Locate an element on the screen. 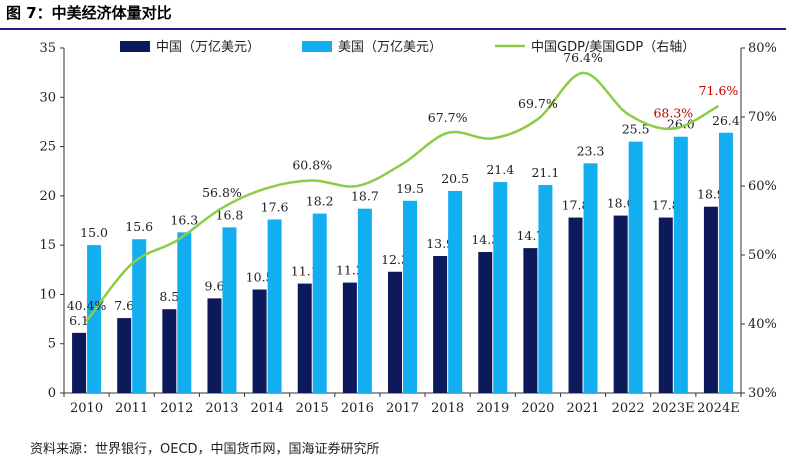  ratio-label: 40.4% is located at coordinates (87, 305).